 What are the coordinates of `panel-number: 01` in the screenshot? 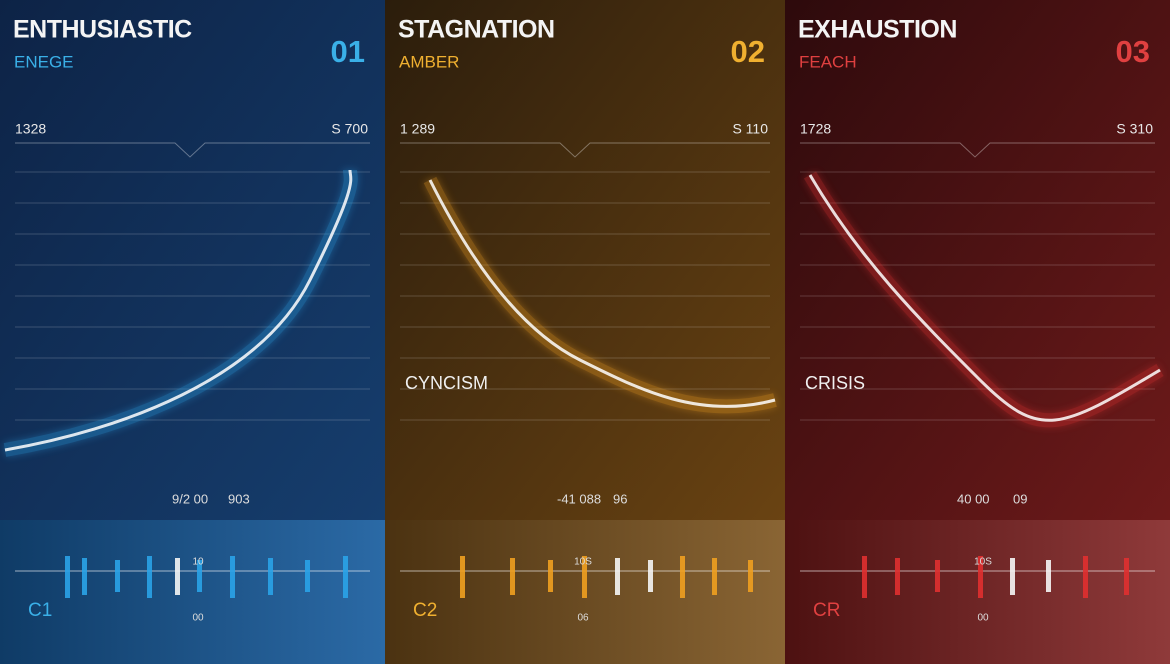 It's located at (348, 51).